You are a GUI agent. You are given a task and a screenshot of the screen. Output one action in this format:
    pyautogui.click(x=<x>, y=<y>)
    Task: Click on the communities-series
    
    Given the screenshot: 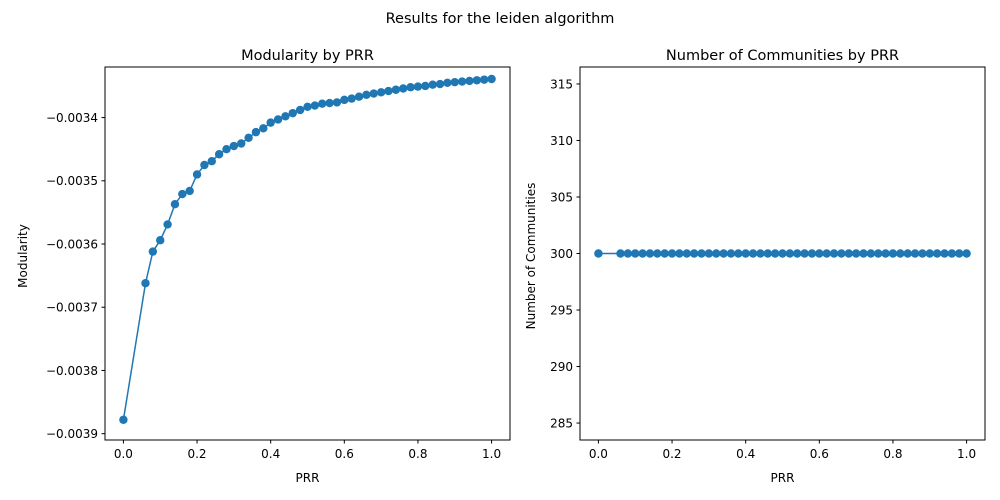 What is the action you would take?
    pyautogui.click(x=782, y=253)
    